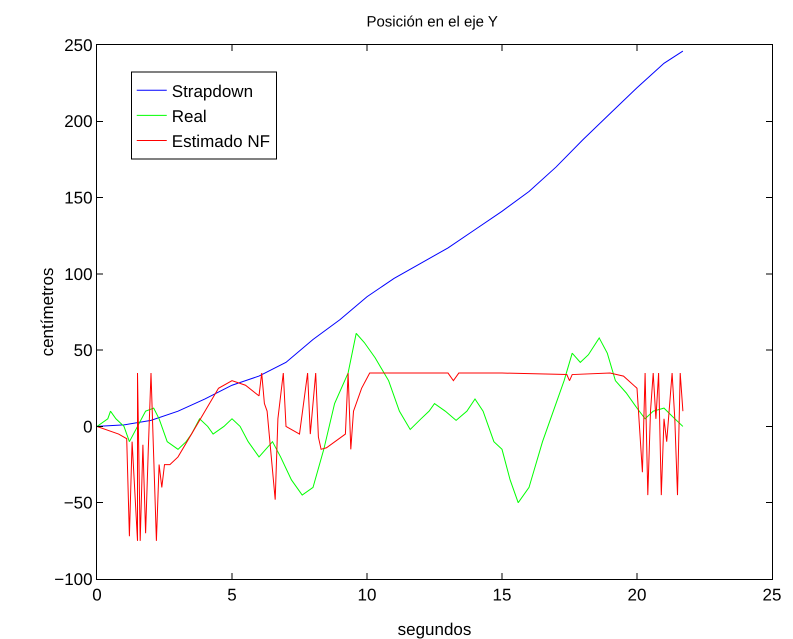  What do you see at coordinates (637, 594) in the screenshot?
I see `x-tick-label: 20` at bounding box center [637, 594].